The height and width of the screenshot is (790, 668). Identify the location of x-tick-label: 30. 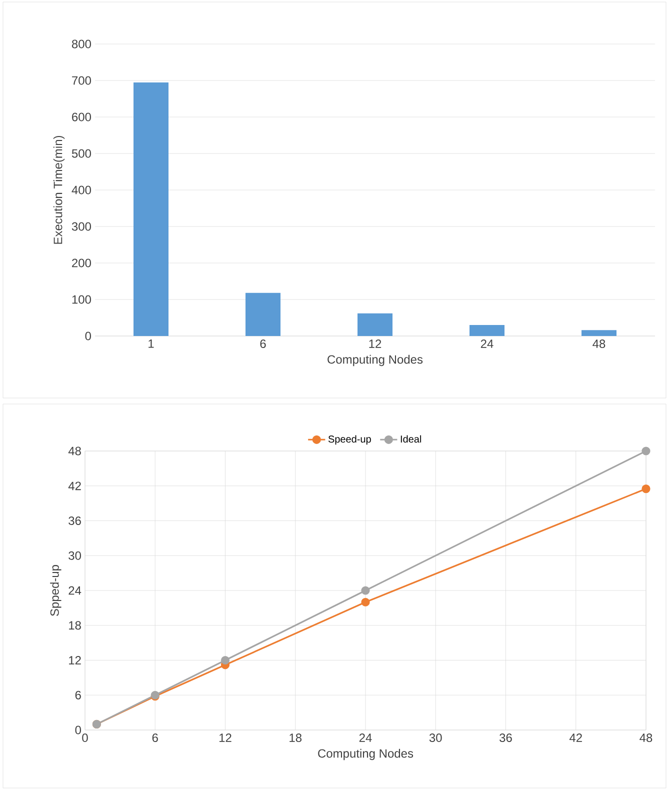
(435, 738).